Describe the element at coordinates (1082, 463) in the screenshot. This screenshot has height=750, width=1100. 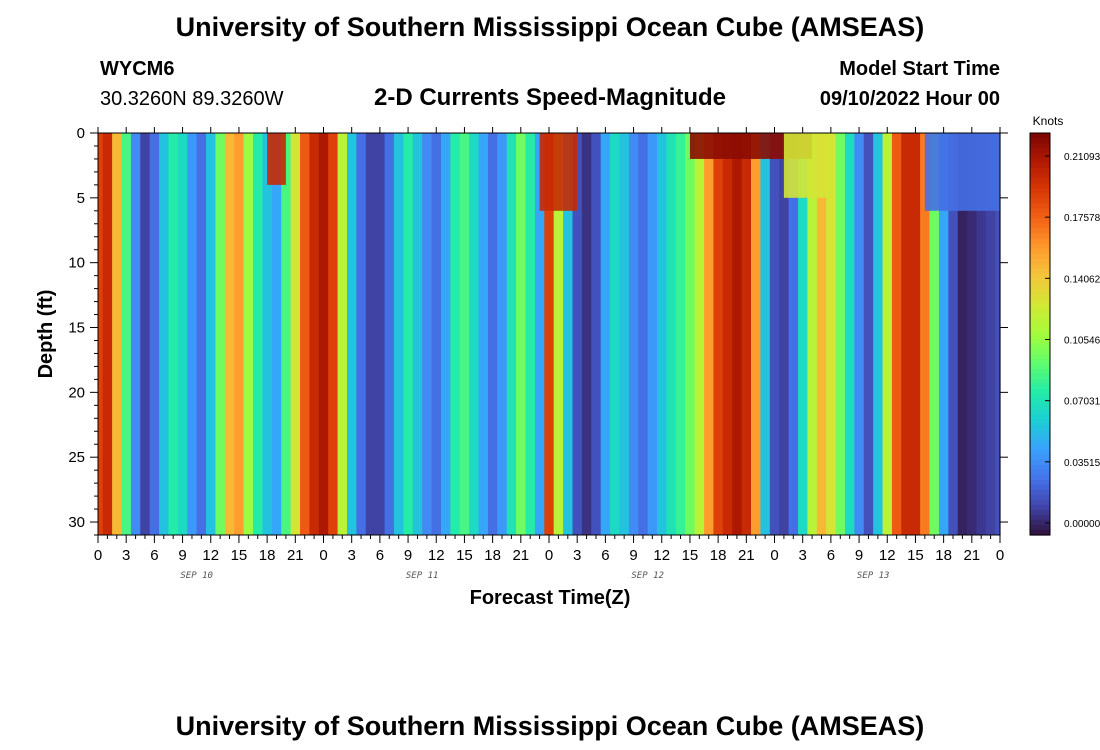
I see `colorbar-tick-label: 0.03515` at that location.